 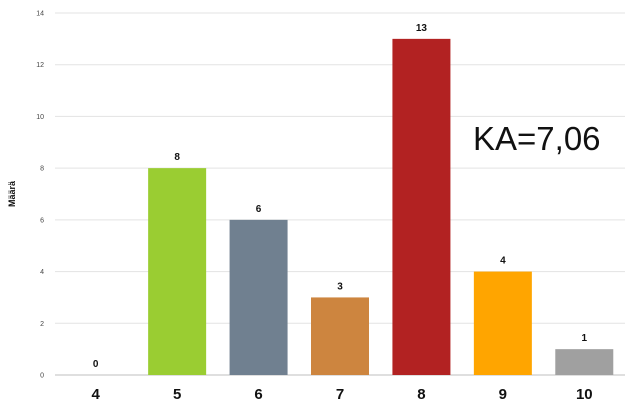 What do you see at coordinates (42, 376) in the screenshot?
I see `y-tick-label: 0` at bounding box center [42, 376].